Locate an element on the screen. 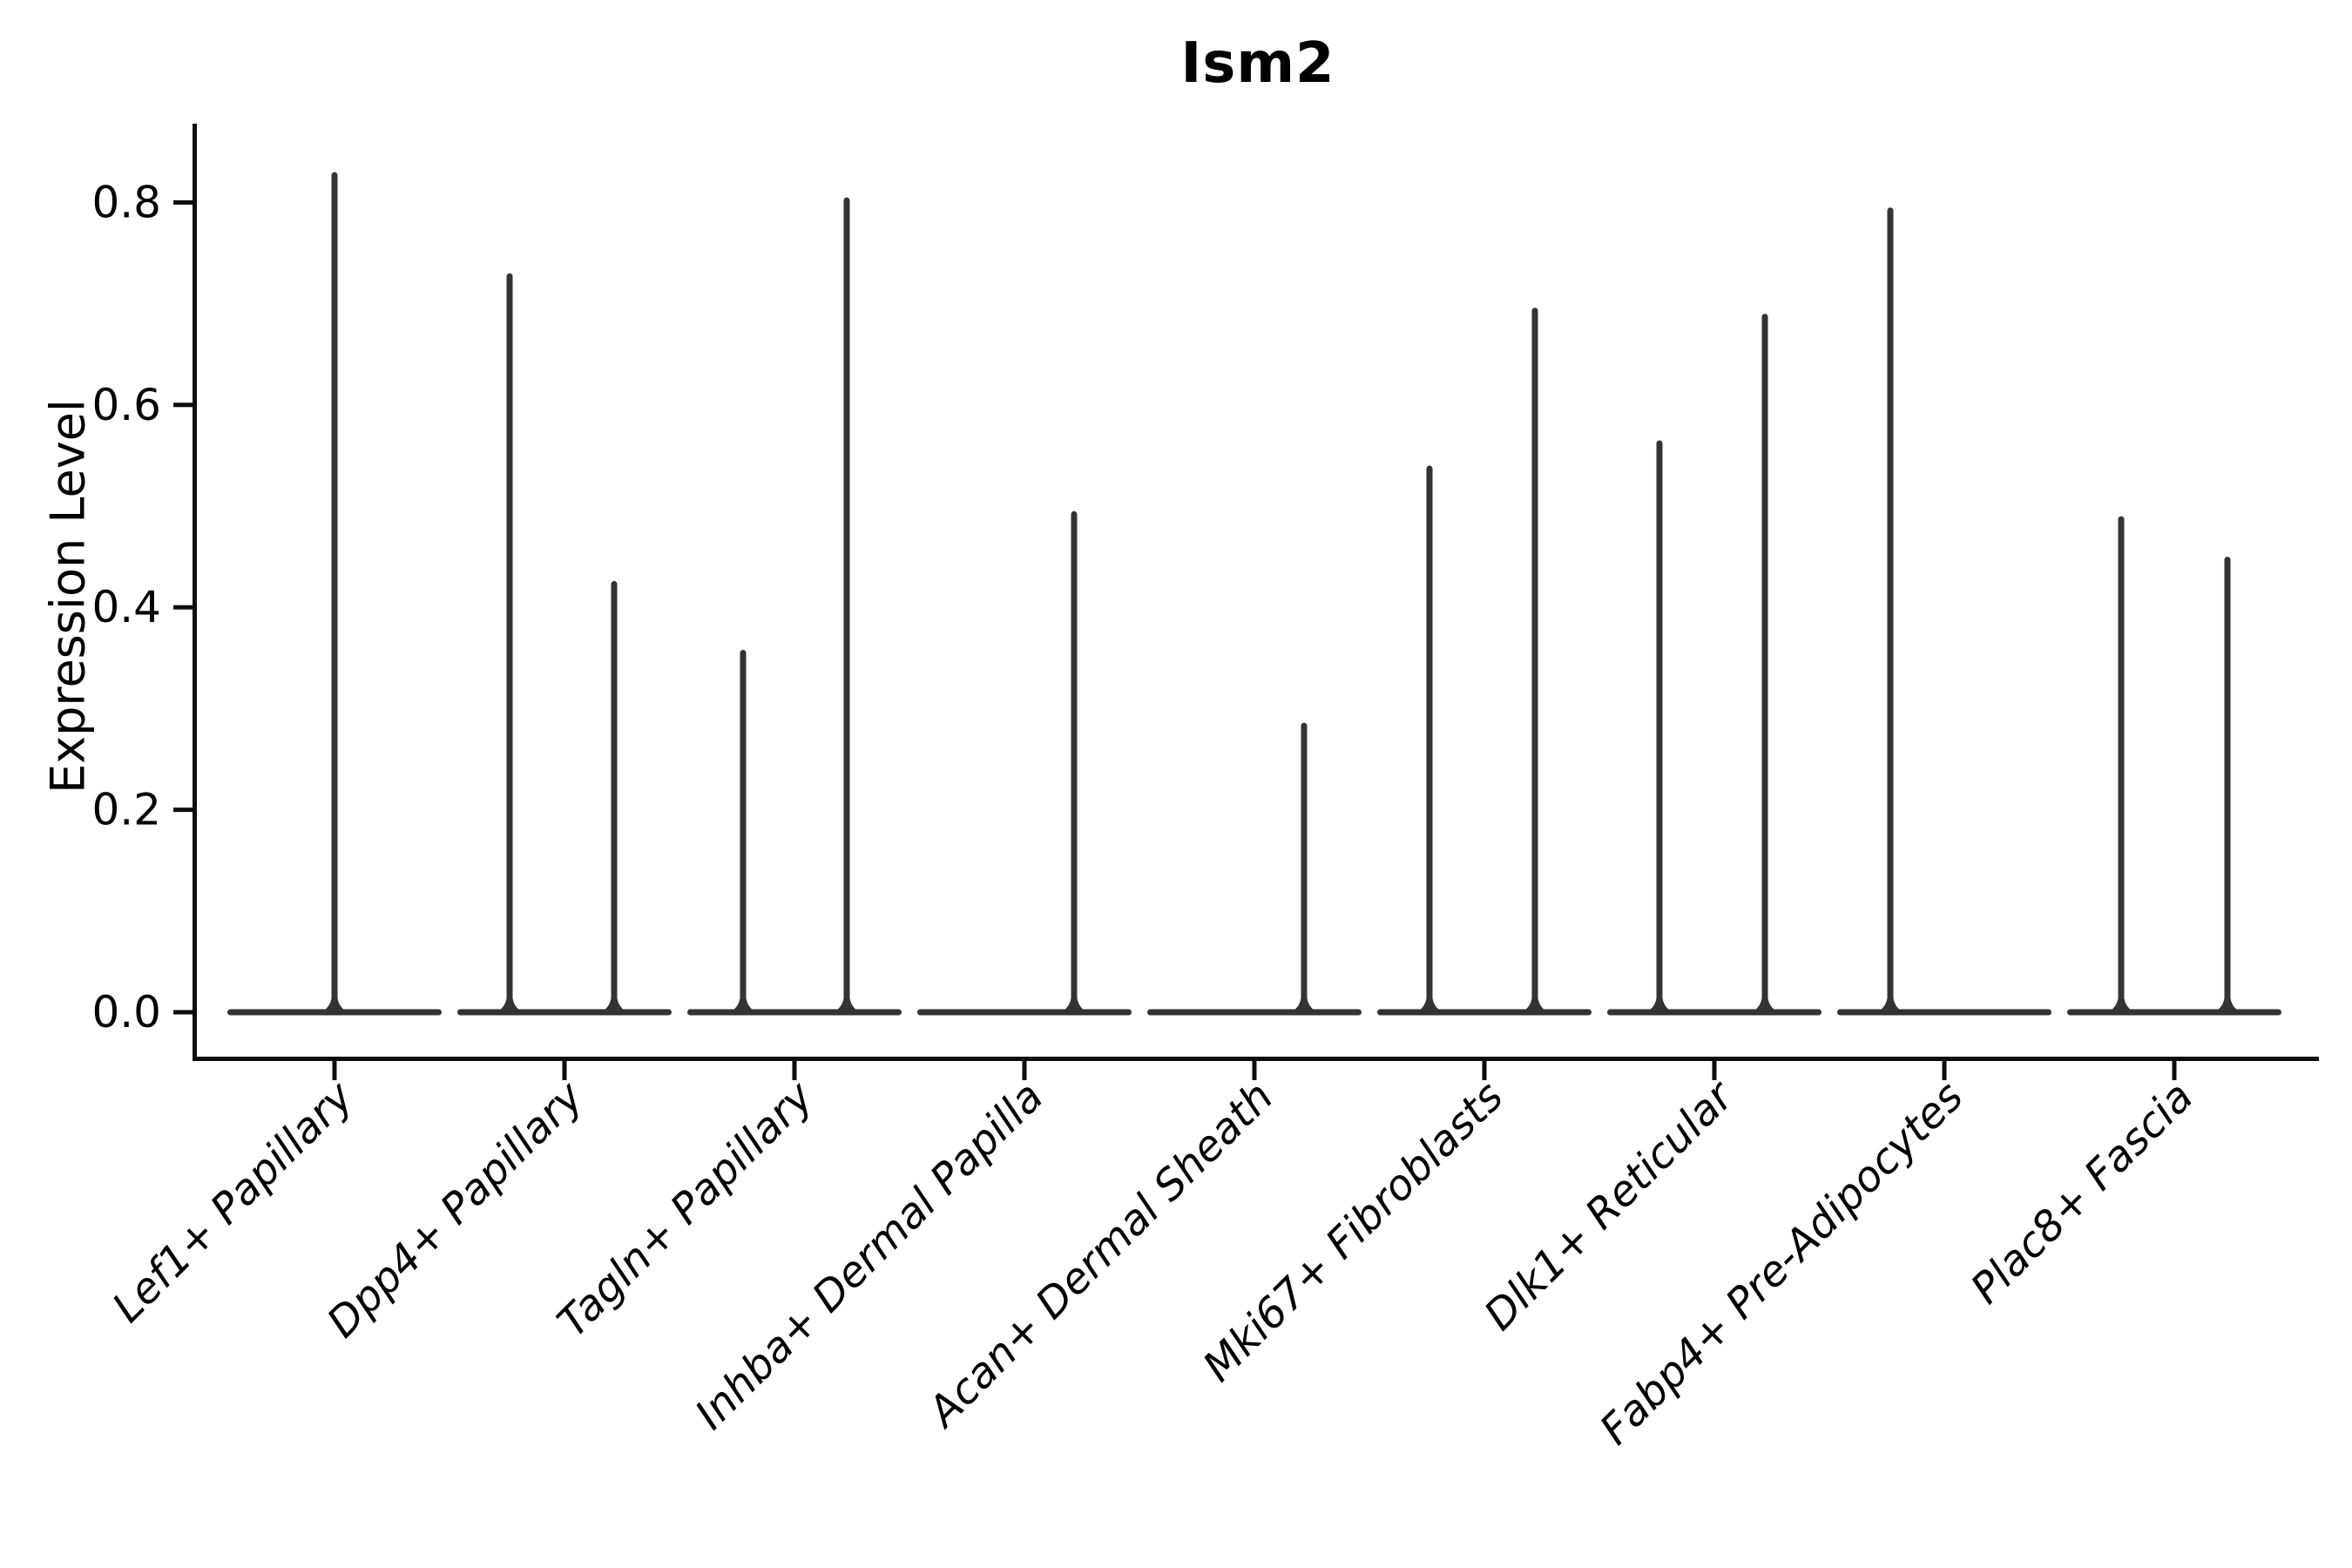 This screenshot has width=2352, height=1568. x-tick-label: Tagln+ Papillary is located at coordinates (685, 1209).